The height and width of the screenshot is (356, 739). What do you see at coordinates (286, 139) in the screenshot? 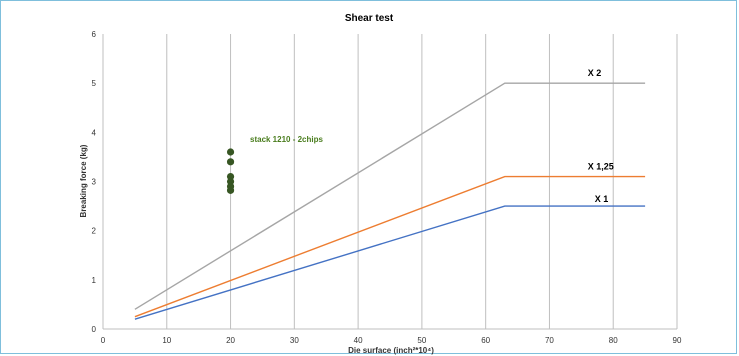
I see `scatter-series-label: stack 1210 - 2chips` at bounding box center [286, 139].